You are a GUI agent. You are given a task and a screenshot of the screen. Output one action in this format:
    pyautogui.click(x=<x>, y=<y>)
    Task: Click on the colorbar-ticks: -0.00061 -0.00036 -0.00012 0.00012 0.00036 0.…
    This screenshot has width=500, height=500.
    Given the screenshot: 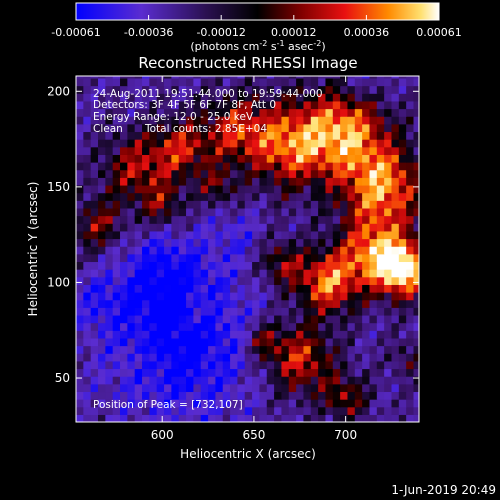 What is the action you would take?
    pyautogui.click(x=256, y=27)
    